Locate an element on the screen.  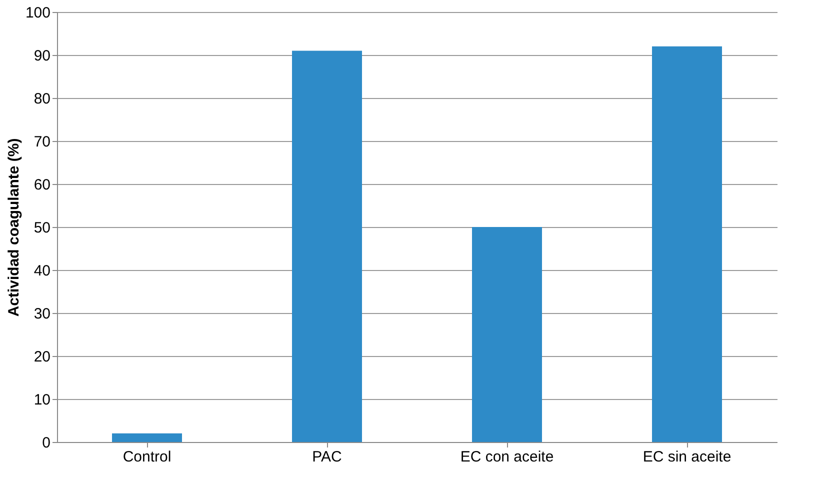
y-tick-label: 10 is located at coordinates (42, 400).